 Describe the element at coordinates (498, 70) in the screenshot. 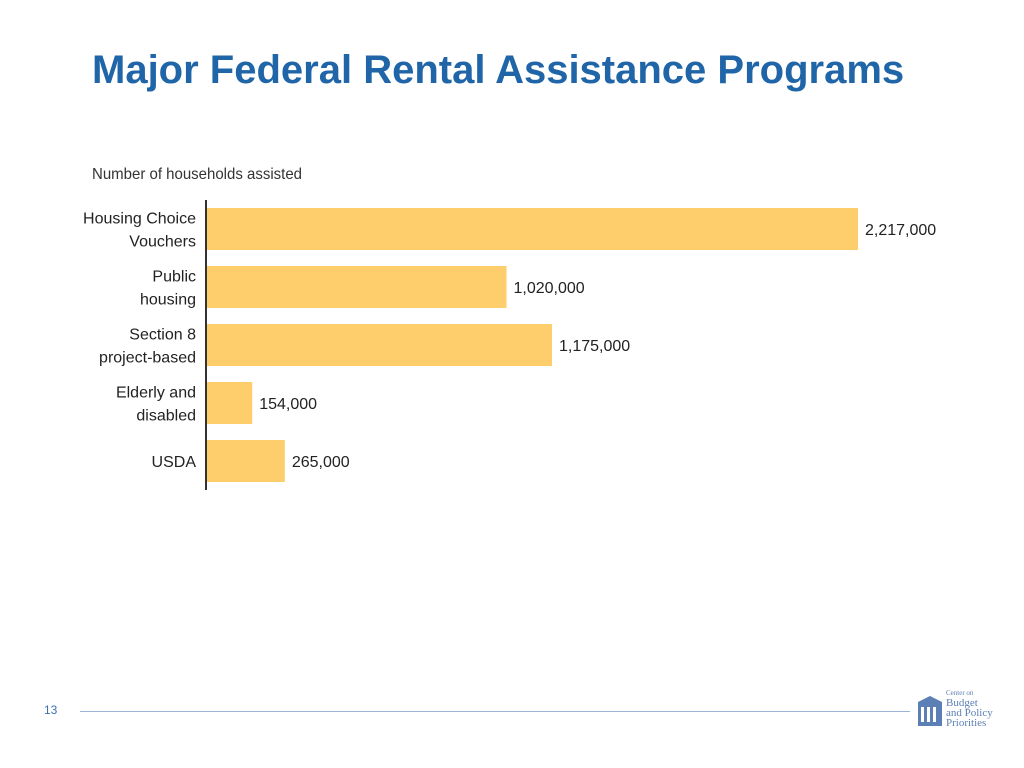

I see `slide-title: Major Federal Rental Assistance Programs` at that location.